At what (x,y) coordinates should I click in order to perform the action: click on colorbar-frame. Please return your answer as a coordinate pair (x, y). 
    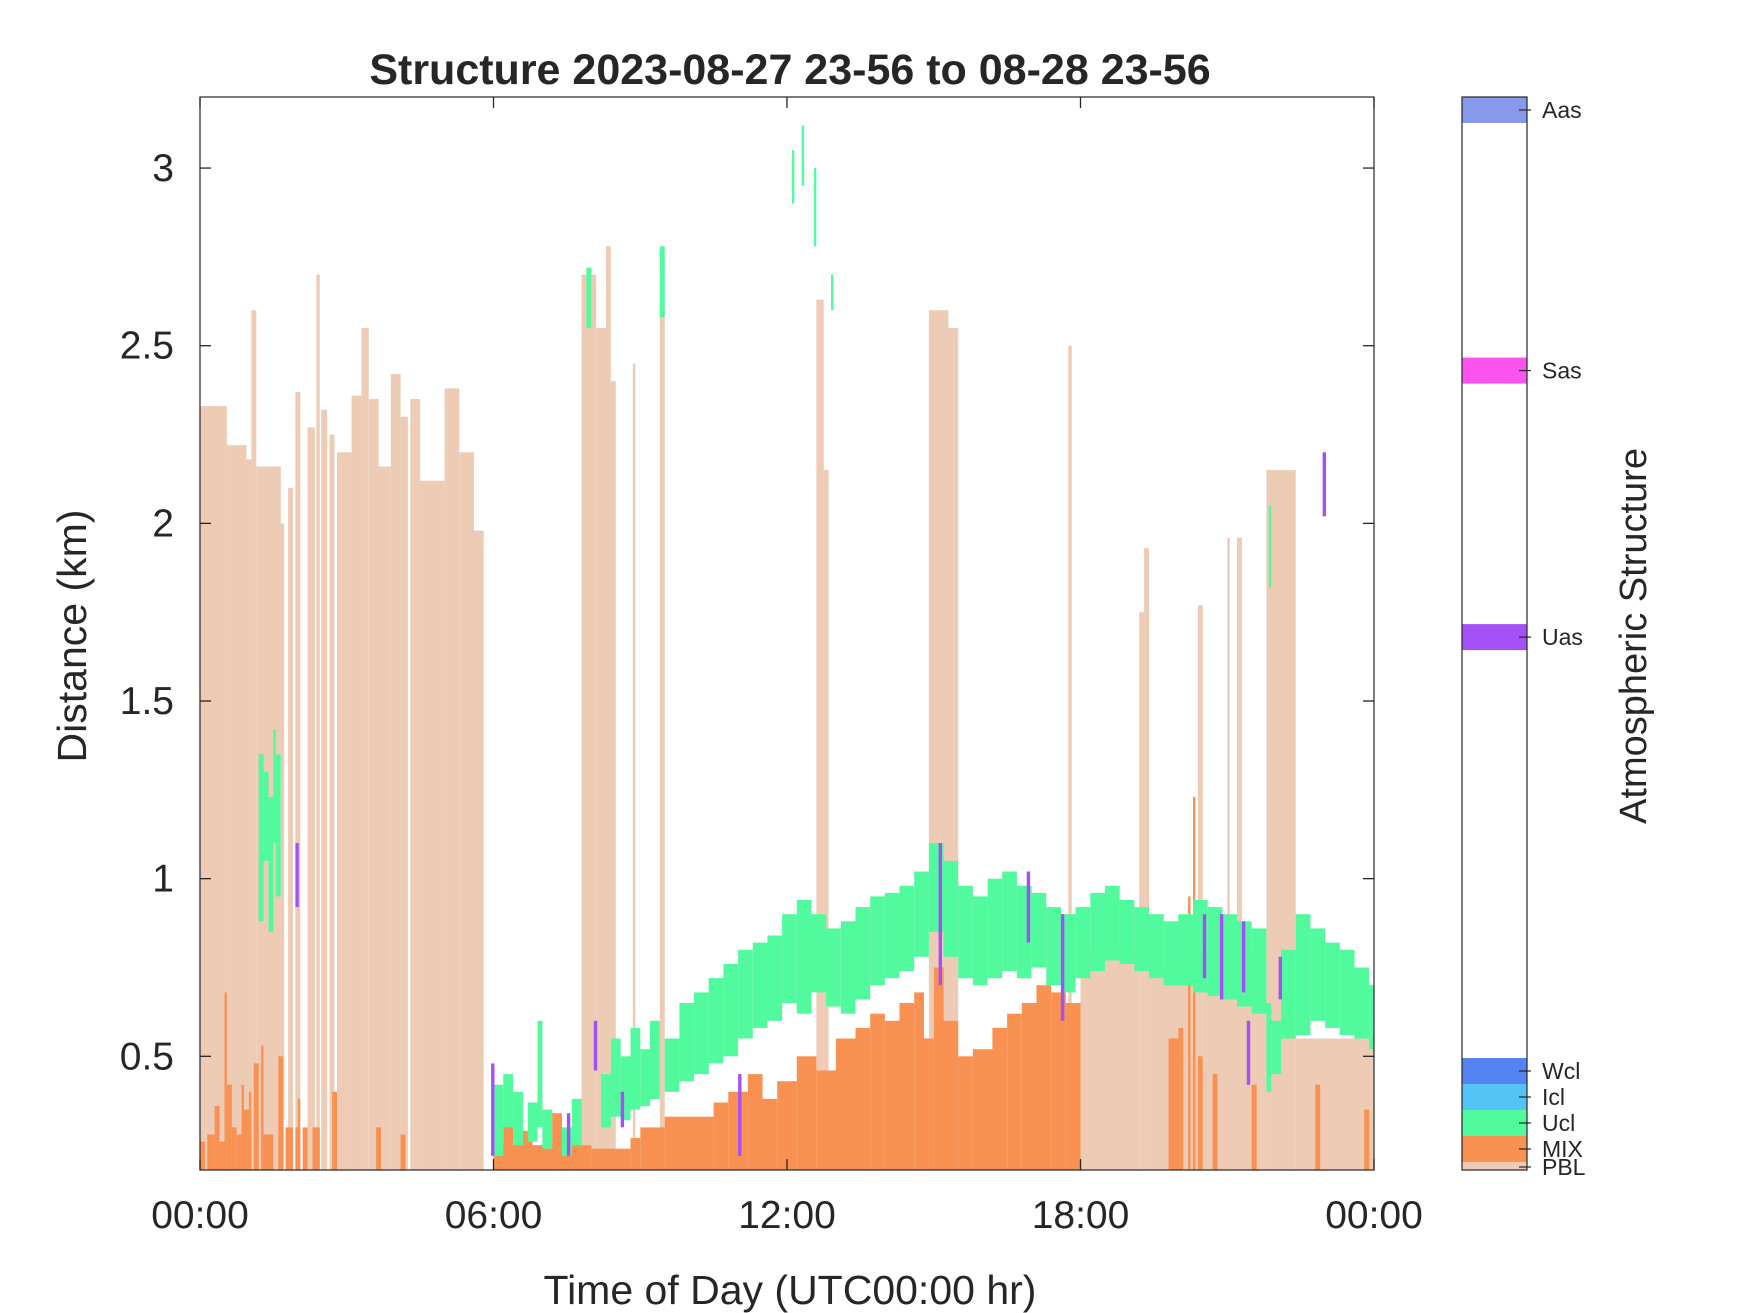
    Looking at the image, I should click on (1494, 633).